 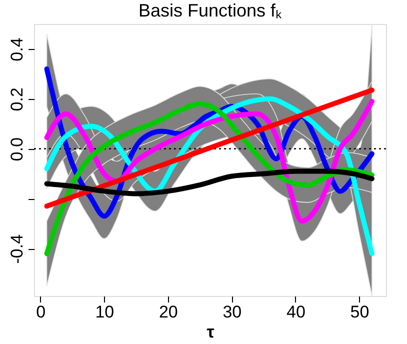 I want to click on x-axis-title: τ, so click(x=210, y=332).